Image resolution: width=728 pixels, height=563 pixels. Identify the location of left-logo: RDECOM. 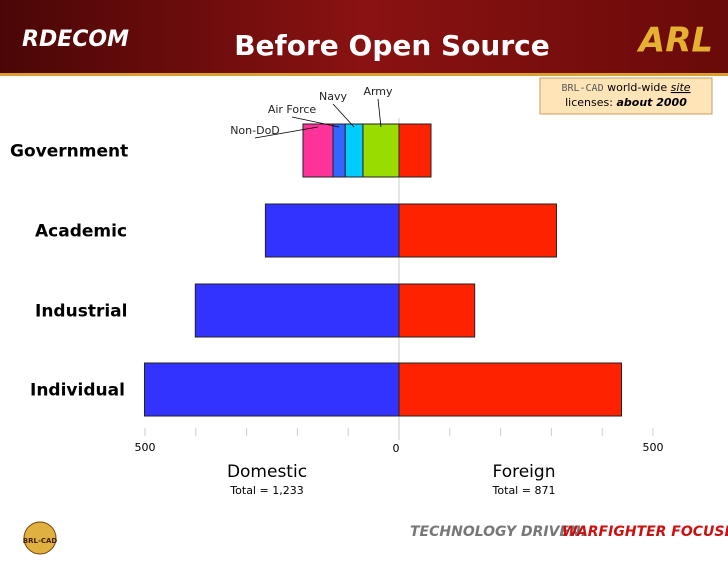
(75, 39).